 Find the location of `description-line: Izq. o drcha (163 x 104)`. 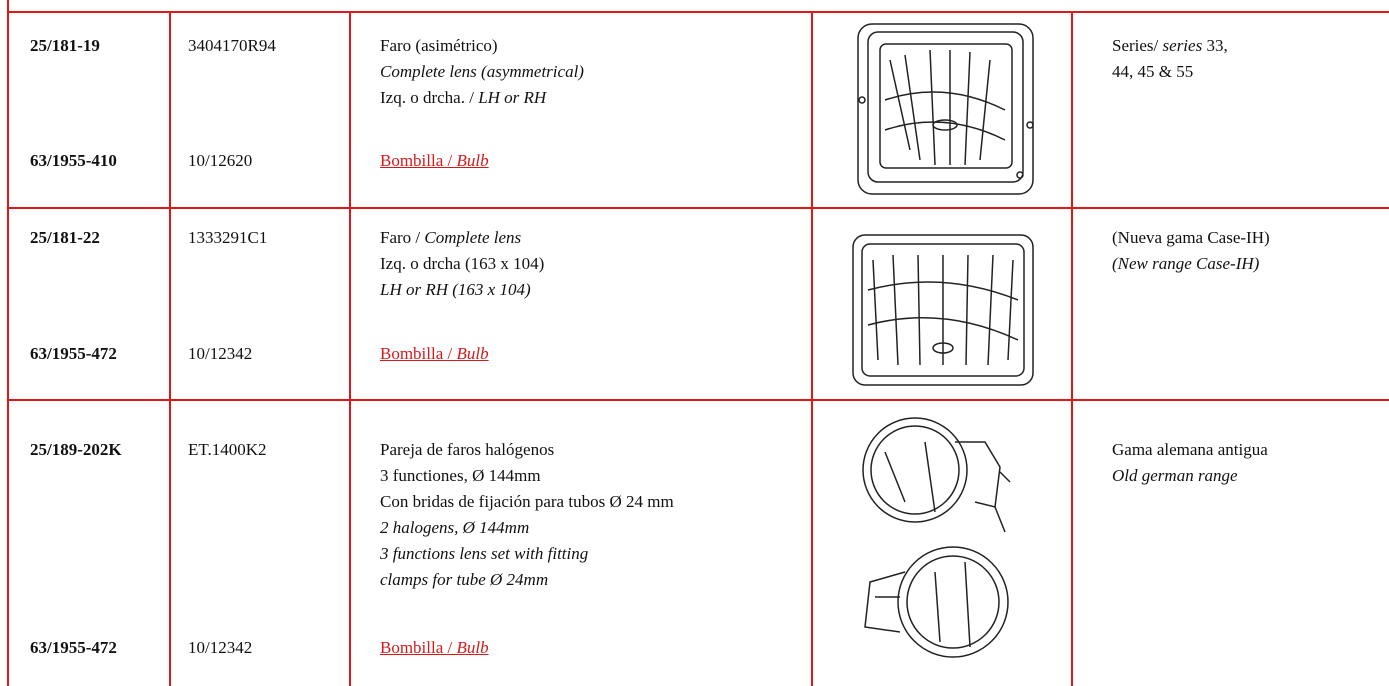

description-line: Izq. o drcha (163 x 104) is located at coordinates (462, 264).